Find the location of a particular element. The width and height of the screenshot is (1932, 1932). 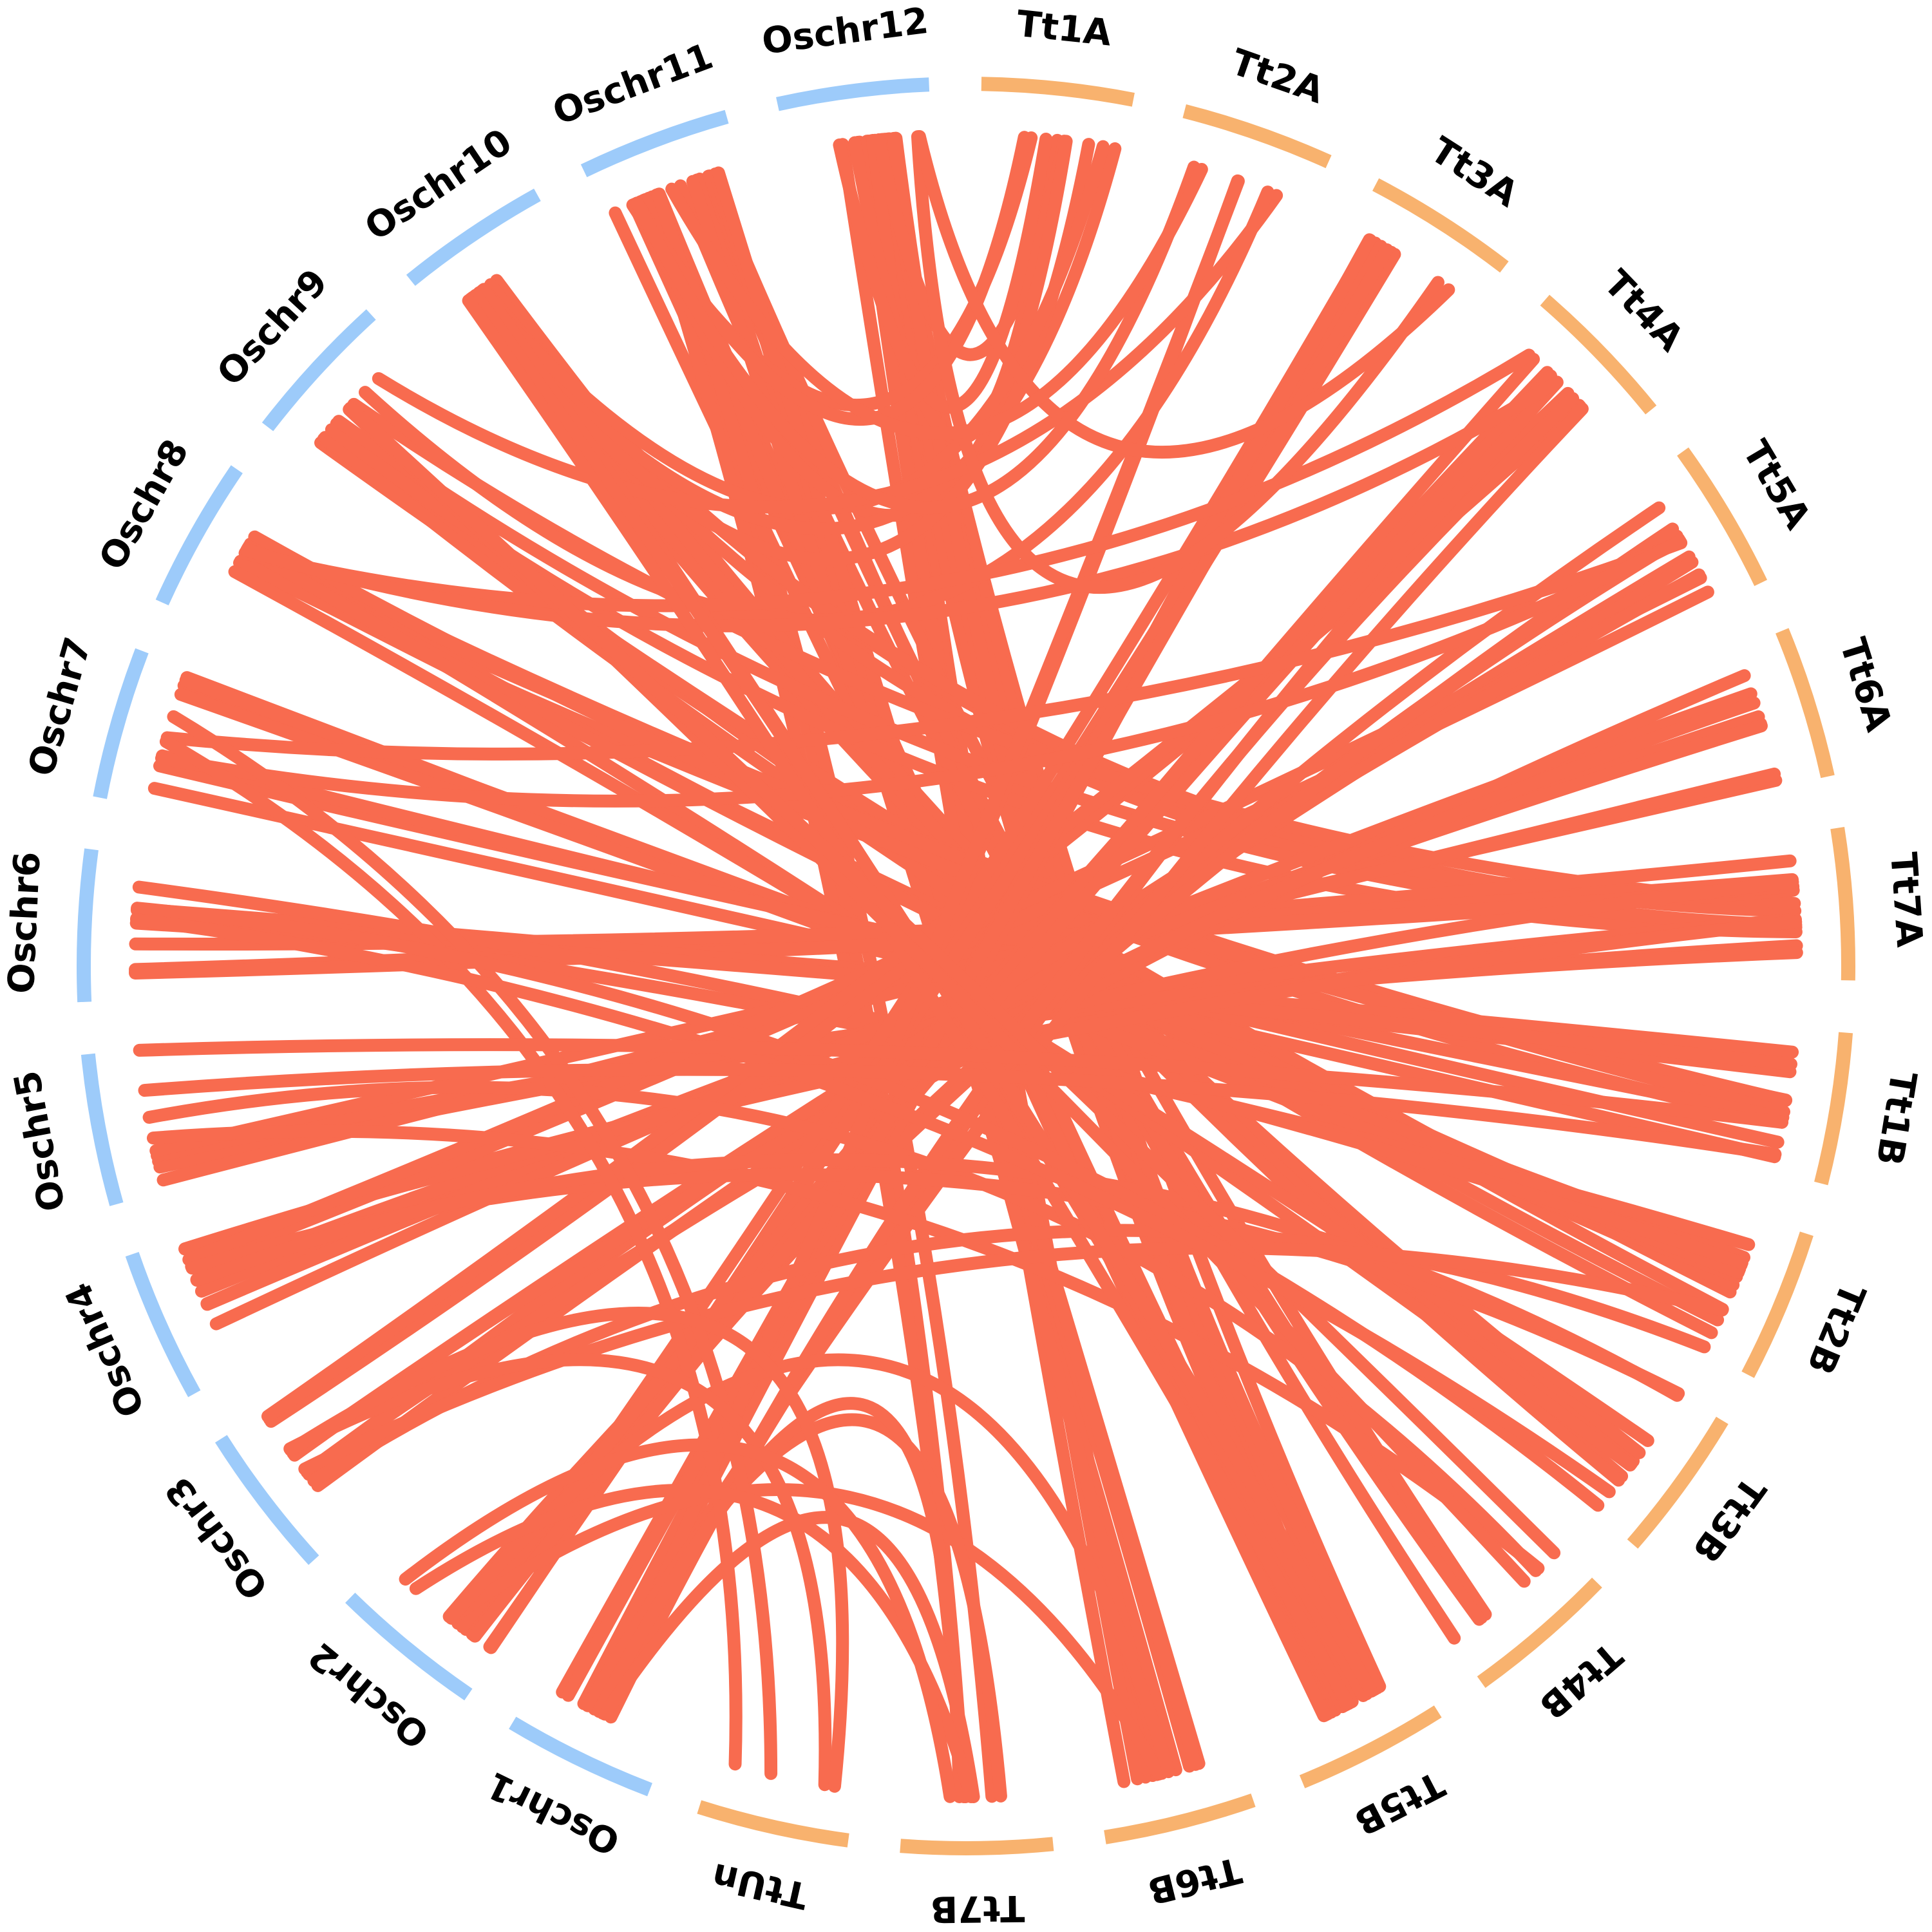

segment-Oschr1 is located at coordinates (580, 1756).